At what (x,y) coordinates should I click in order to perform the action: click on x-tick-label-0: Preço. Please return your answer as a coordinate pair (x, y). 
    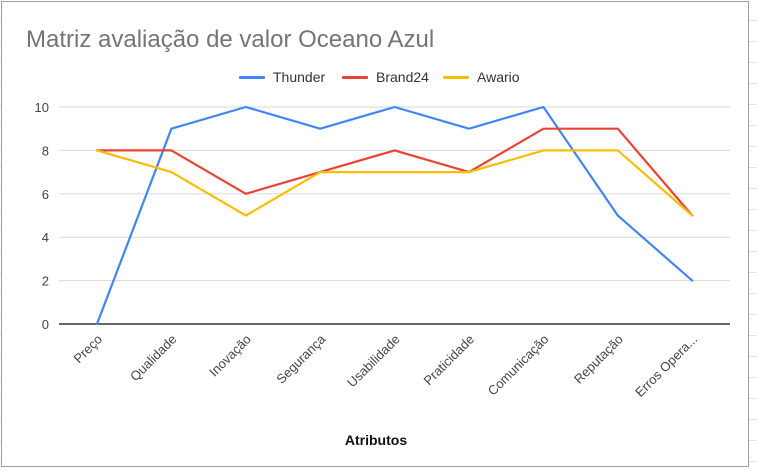
    Looking at the image, I should click on (87, 349).